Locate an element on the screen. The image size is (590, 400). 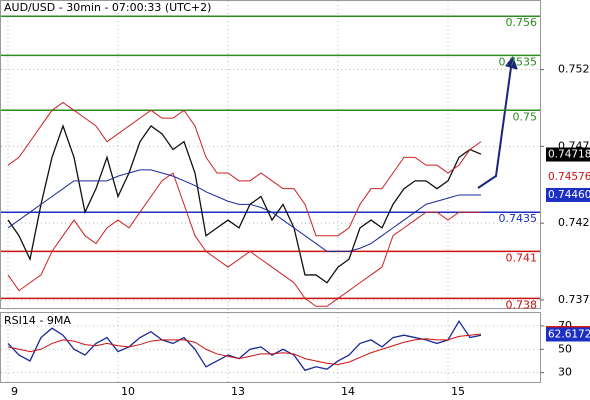
forecast-arrowhead is located at coordinates (511, 63).